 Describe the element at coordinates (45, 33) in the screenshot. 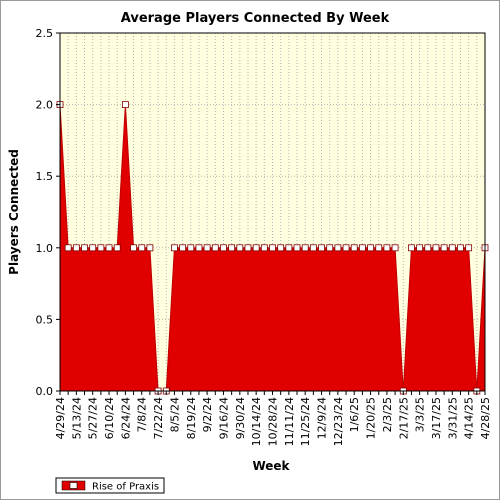

I see `y-tick-label: 2.5` at that location.